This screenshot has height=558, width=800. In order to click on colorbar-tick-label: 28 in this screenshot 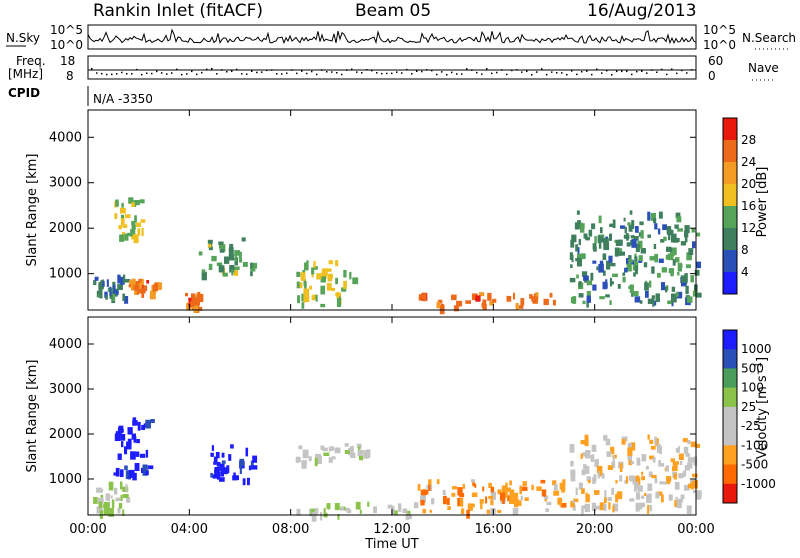, I will do `click(748, 140)`.